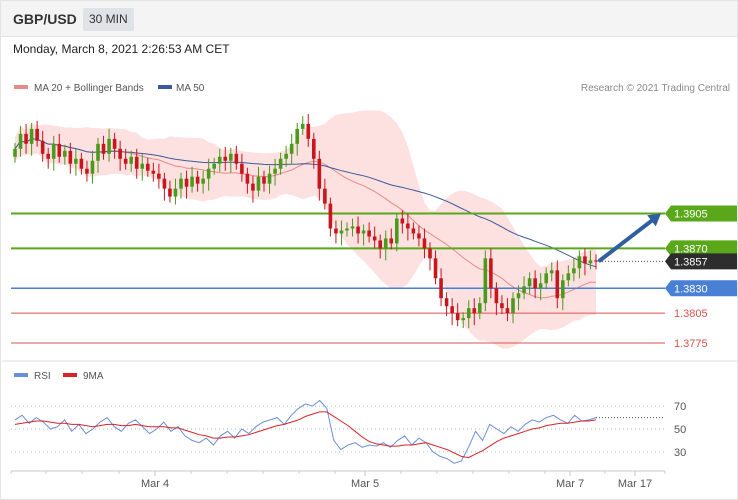 The height and width of the screenshot is (500, 738). Describe the element at coordinates (45, 19) in the screenshot. I see `symbol-label: GBP/USD` at that location.